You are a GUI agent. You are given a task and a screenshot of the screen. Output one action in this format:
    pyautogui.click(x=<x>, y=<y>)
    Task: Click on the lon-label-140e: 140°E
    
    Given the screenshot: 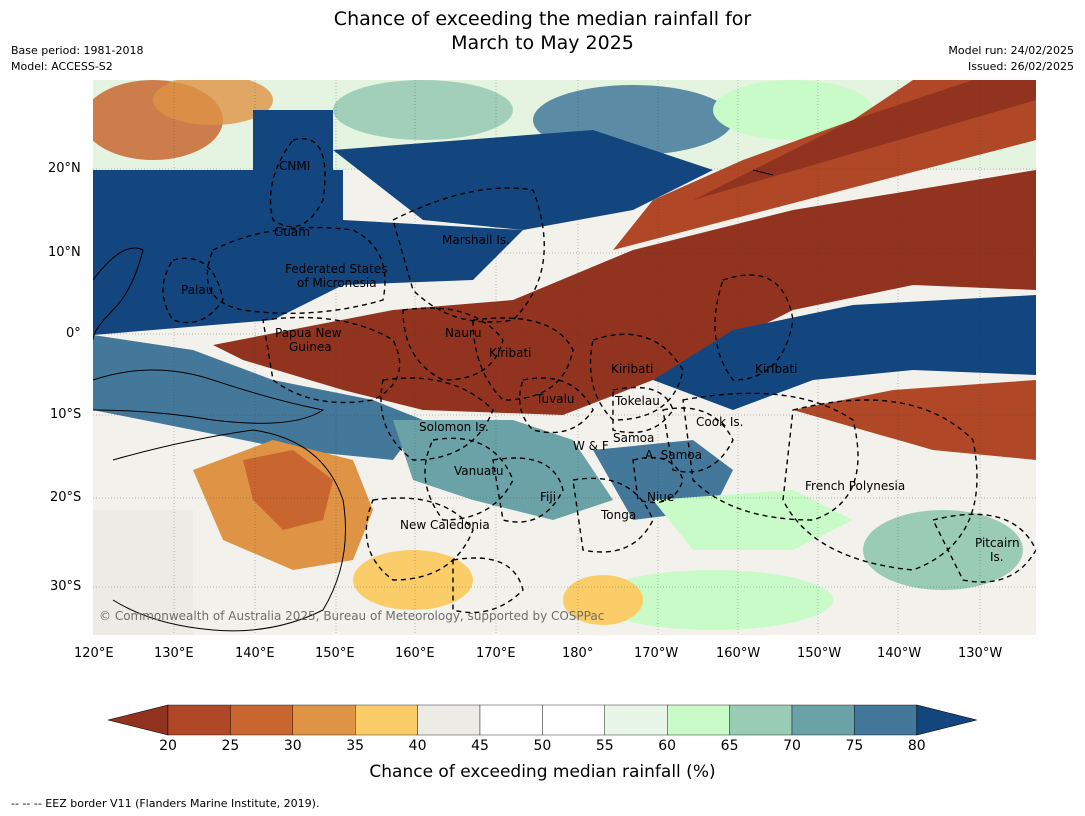 What is the action you would take?
    pyautogui.click(x=255, y=653)
    